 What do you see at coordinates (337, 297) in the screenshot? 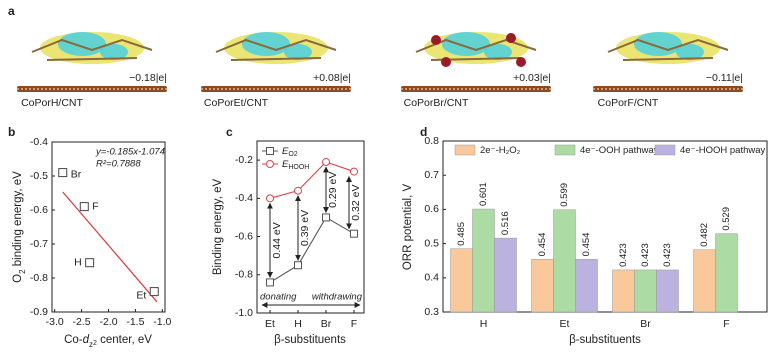
I see `trend-label: withdrawing` at bounding box center [337, 297].